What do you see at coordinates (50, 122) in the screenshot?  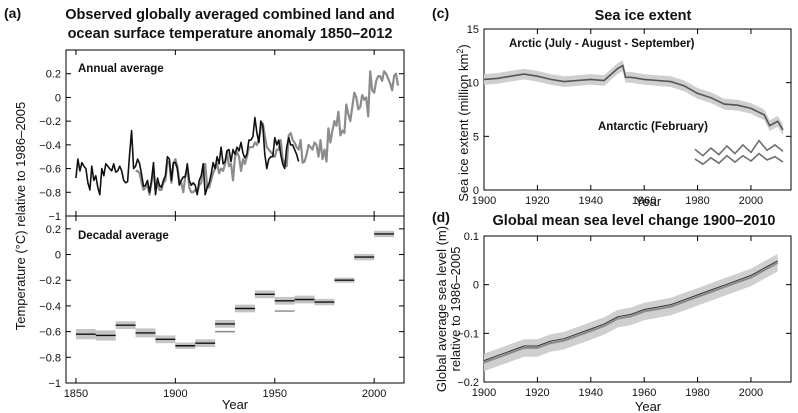 I see `panel-a-annual-ytick-label: −0.2` at bounding box center [50, 122].